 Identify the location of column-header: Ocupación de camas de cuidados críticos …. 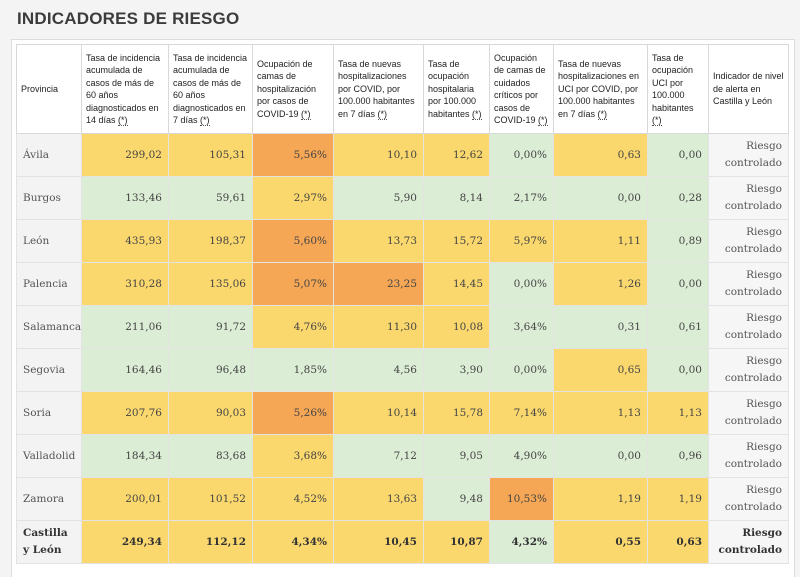
(521, 89).